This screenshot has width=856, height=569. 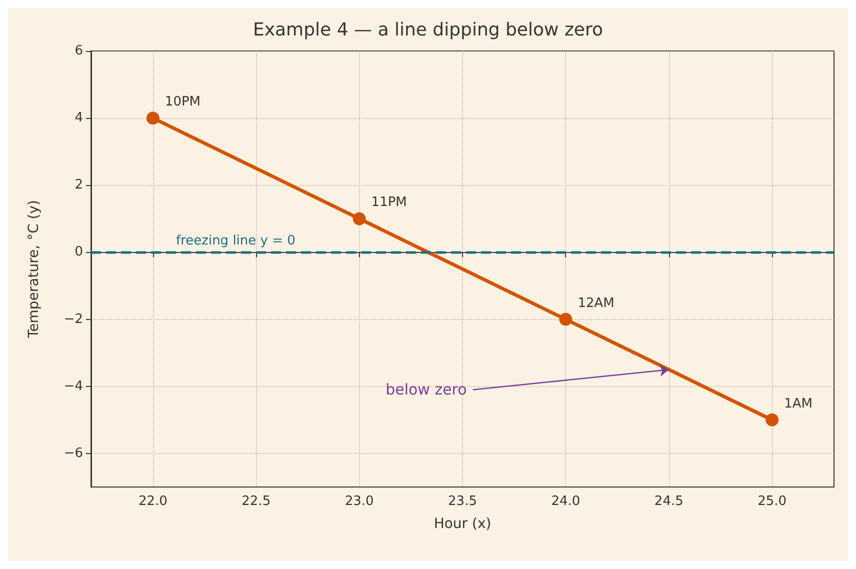 What do you see at coordinates (73, 386) in the screenshot?
I see `y-tick-label: −4` at bounding box center [73, 386].